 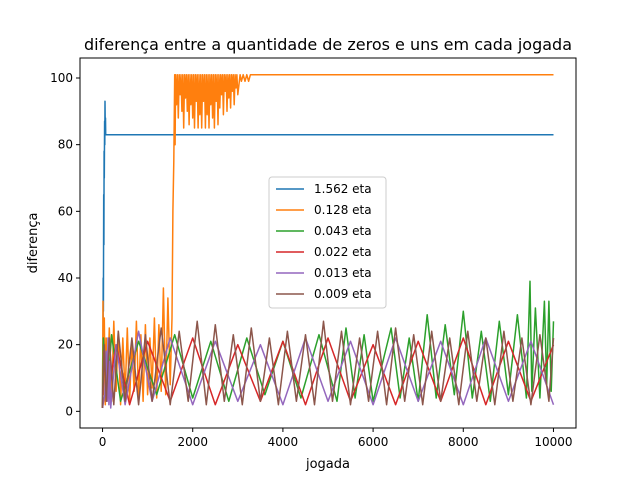 What do you see at coordinates (343, 210) in the screenshot?
I see `legend-label-2: 0.128 eta` at bounding box center [343, 210].